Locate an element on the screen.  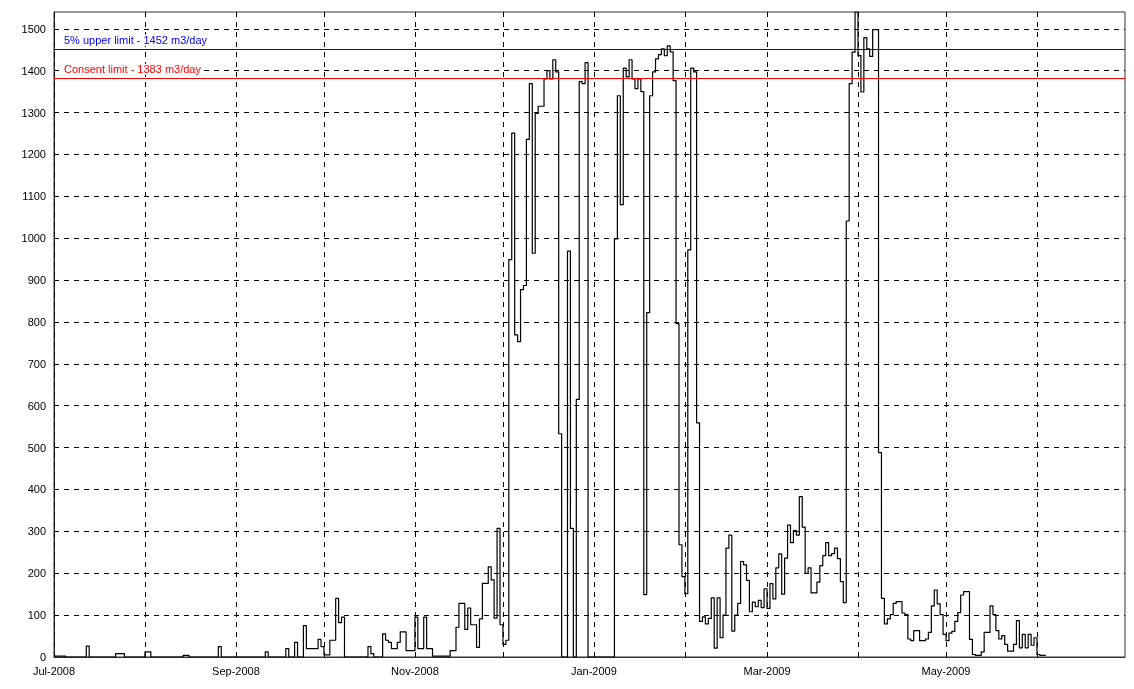
x-tick-label: Mar-2009 is located at coordinates (767, 670).